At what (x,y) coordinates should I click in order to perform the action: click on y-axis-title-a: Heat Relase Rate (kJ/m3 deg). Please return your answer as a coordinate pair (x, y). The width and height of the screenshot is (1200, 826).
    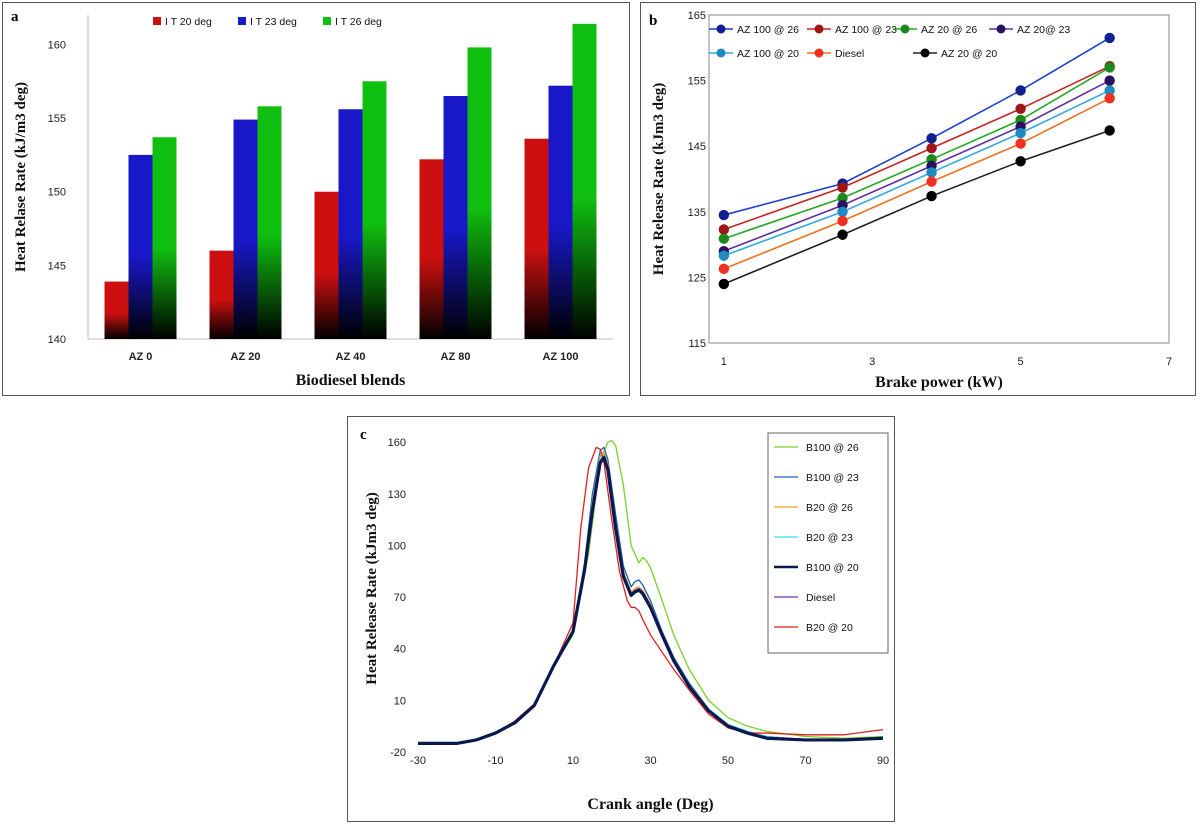
    Looking at the image, I should click on (21, 177).